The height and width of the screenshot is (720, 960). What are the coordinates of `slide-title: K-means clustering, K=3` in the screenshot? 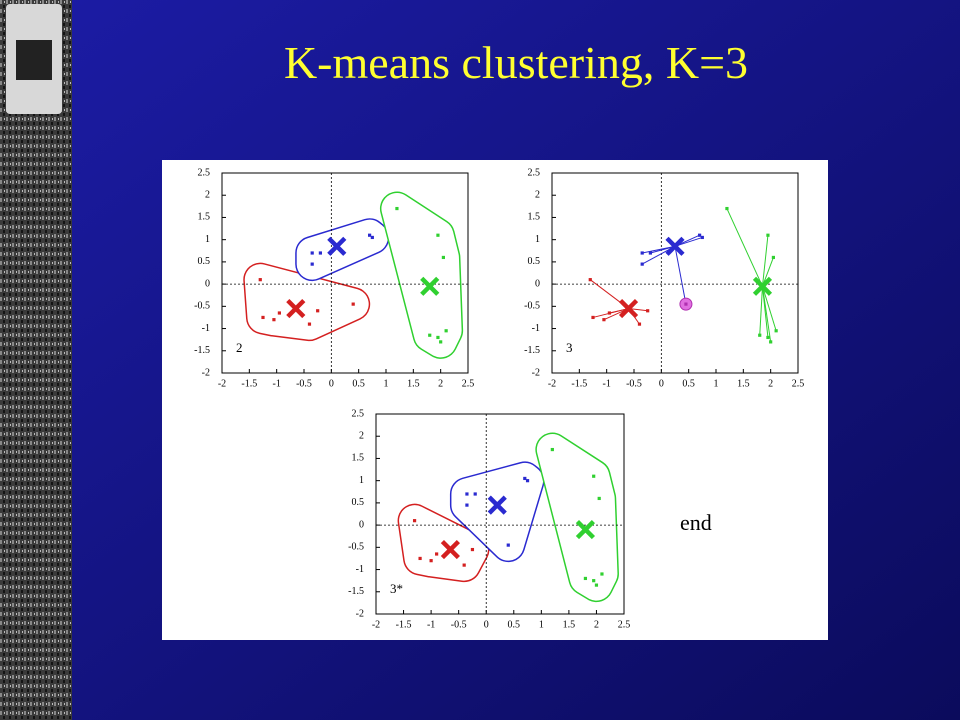 It's located at (516, 62).